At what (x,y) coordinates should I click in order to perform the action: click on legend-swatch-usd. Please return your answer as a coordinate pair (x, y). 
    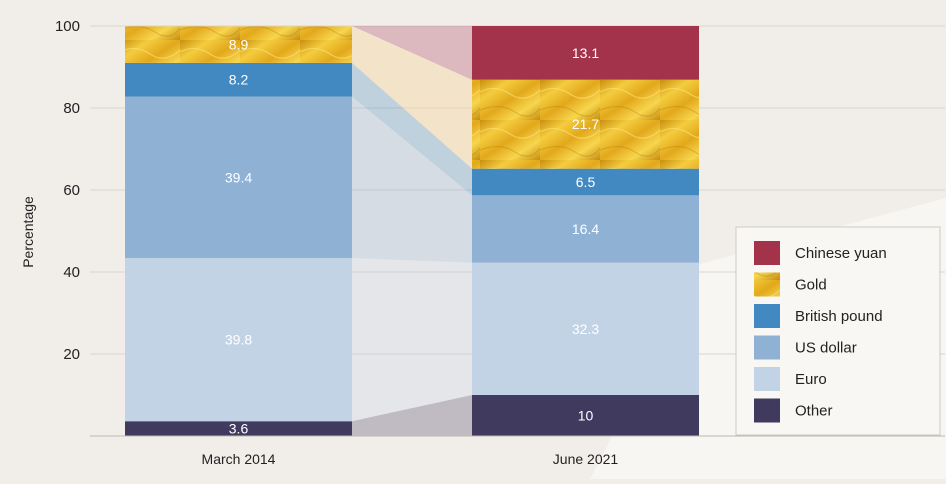
    Looking at the image, I should click on (767, 347).